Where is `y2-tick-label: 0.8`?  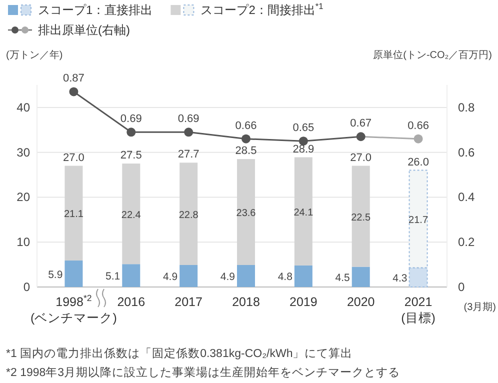 y2-tick-label: 0.8 is located at coordinates (467, 107).